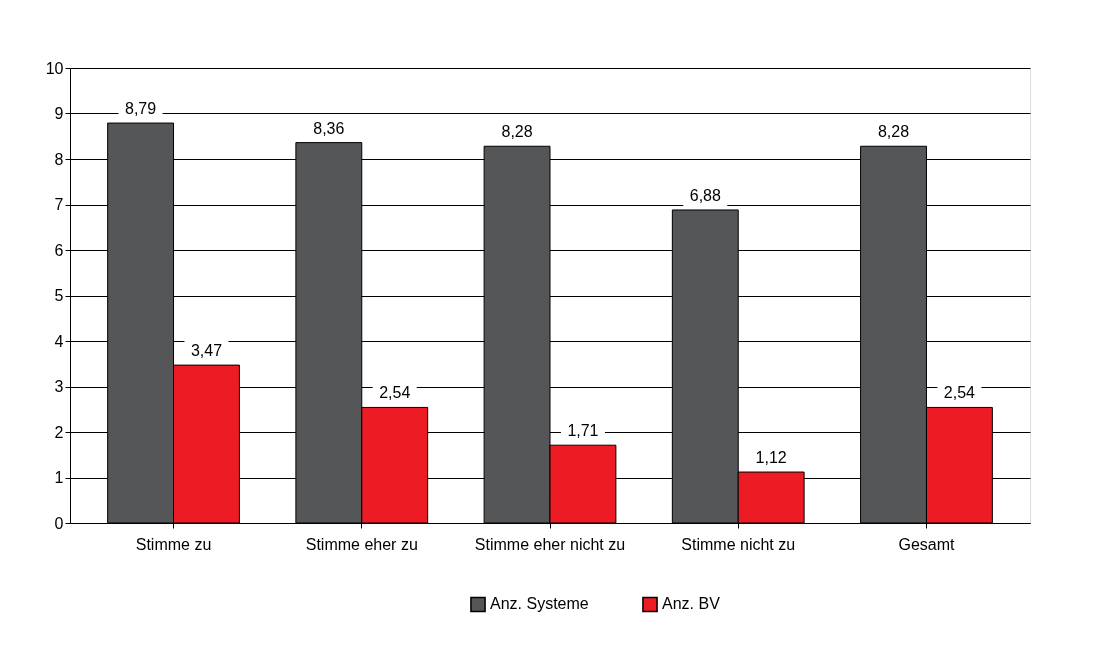  I want to click on data-label: 6,88, so click(705, 195).